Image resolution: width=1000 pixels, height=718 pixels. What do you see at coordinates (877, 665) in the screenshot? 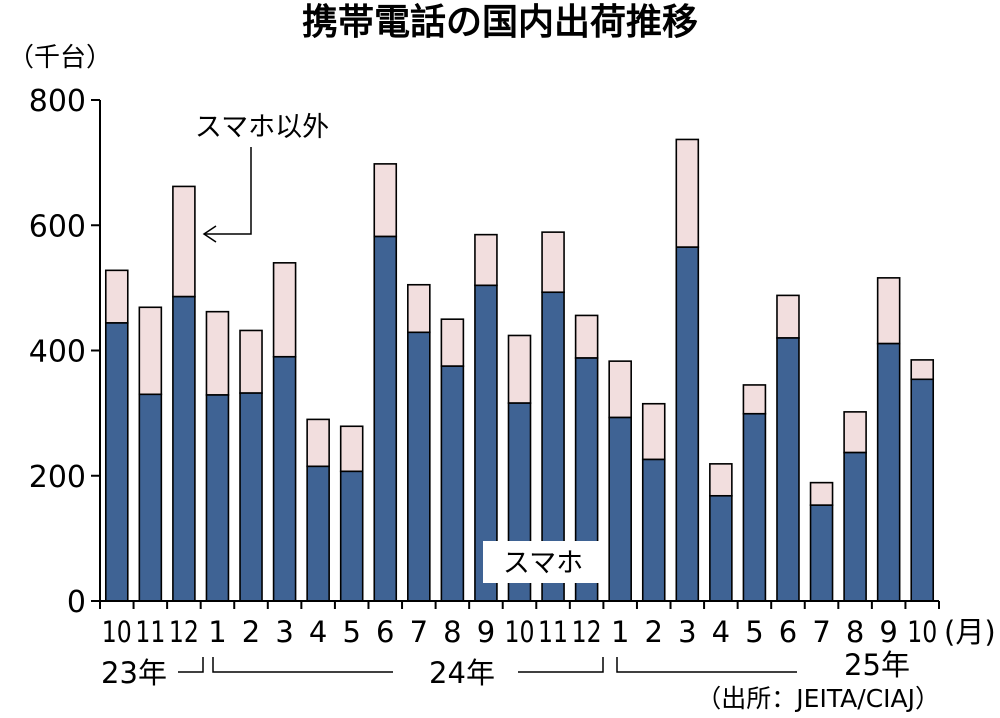
I see `year-label-2: 25年` at bounding box center [877, 665].